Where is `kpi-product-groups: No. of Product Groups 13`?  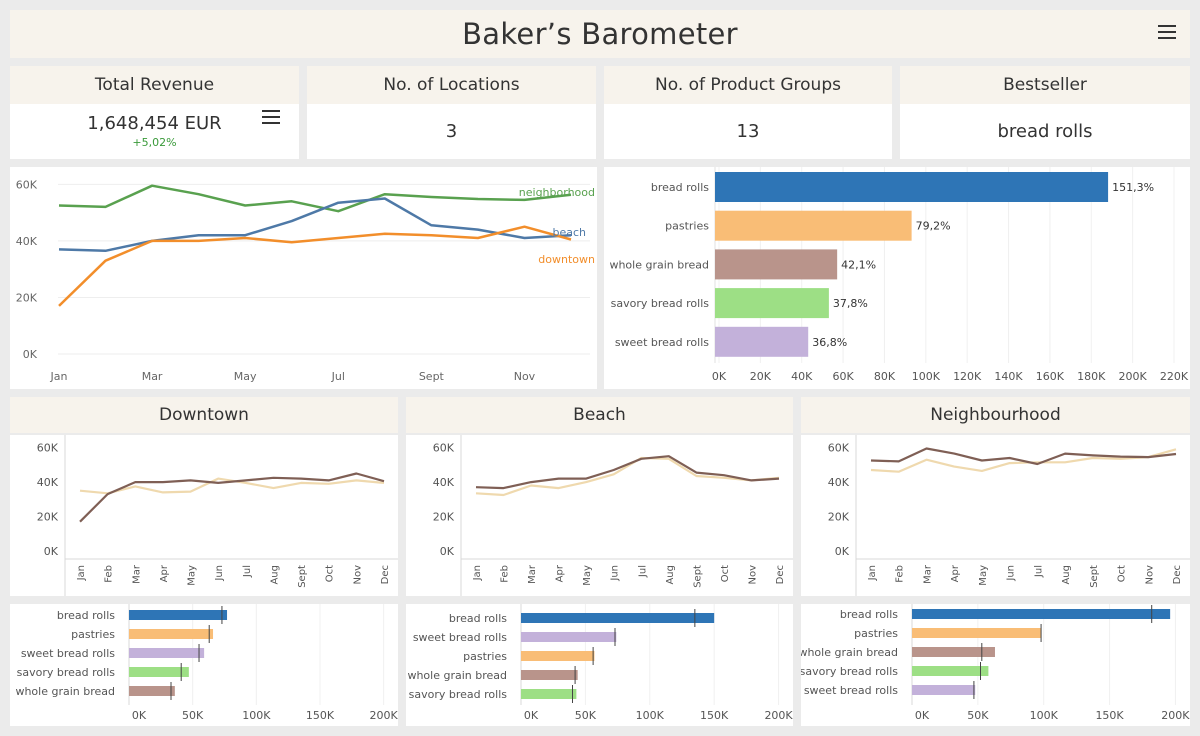
kpi-product-groups: No. of Product Groups 13 is located at coordinates (748, 112).